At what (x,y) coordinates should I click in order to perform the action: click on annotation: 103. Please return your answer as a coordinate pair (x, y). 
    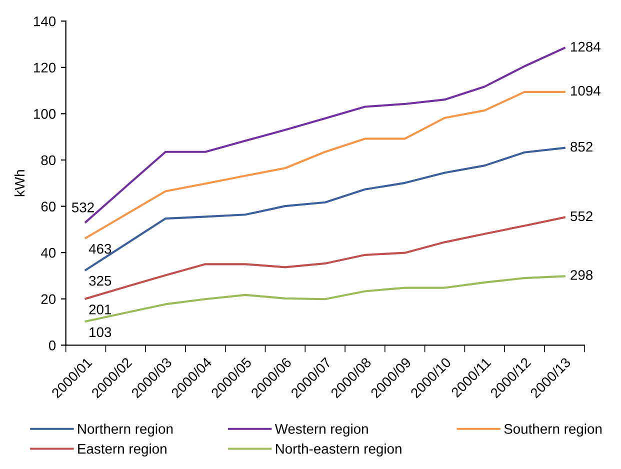
    Looking at the image, I should click on (101, 332).